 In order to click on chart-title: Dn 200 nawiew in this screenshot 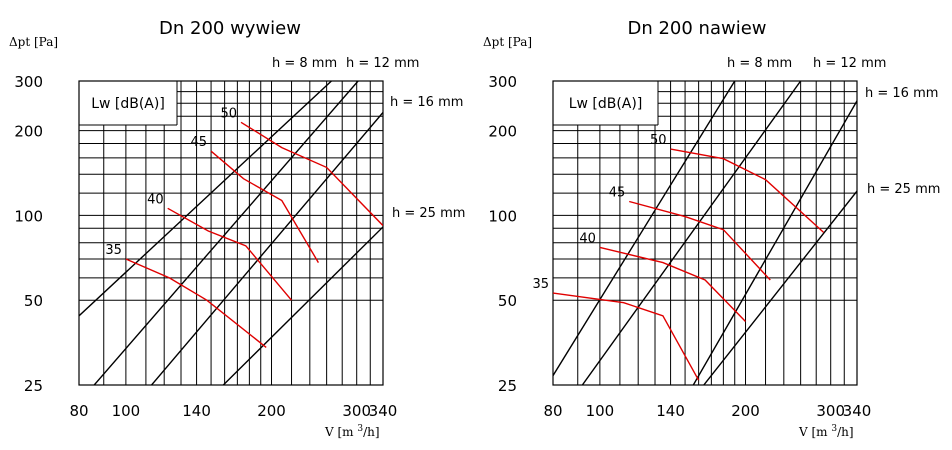, I will do `click(696, 28)`.